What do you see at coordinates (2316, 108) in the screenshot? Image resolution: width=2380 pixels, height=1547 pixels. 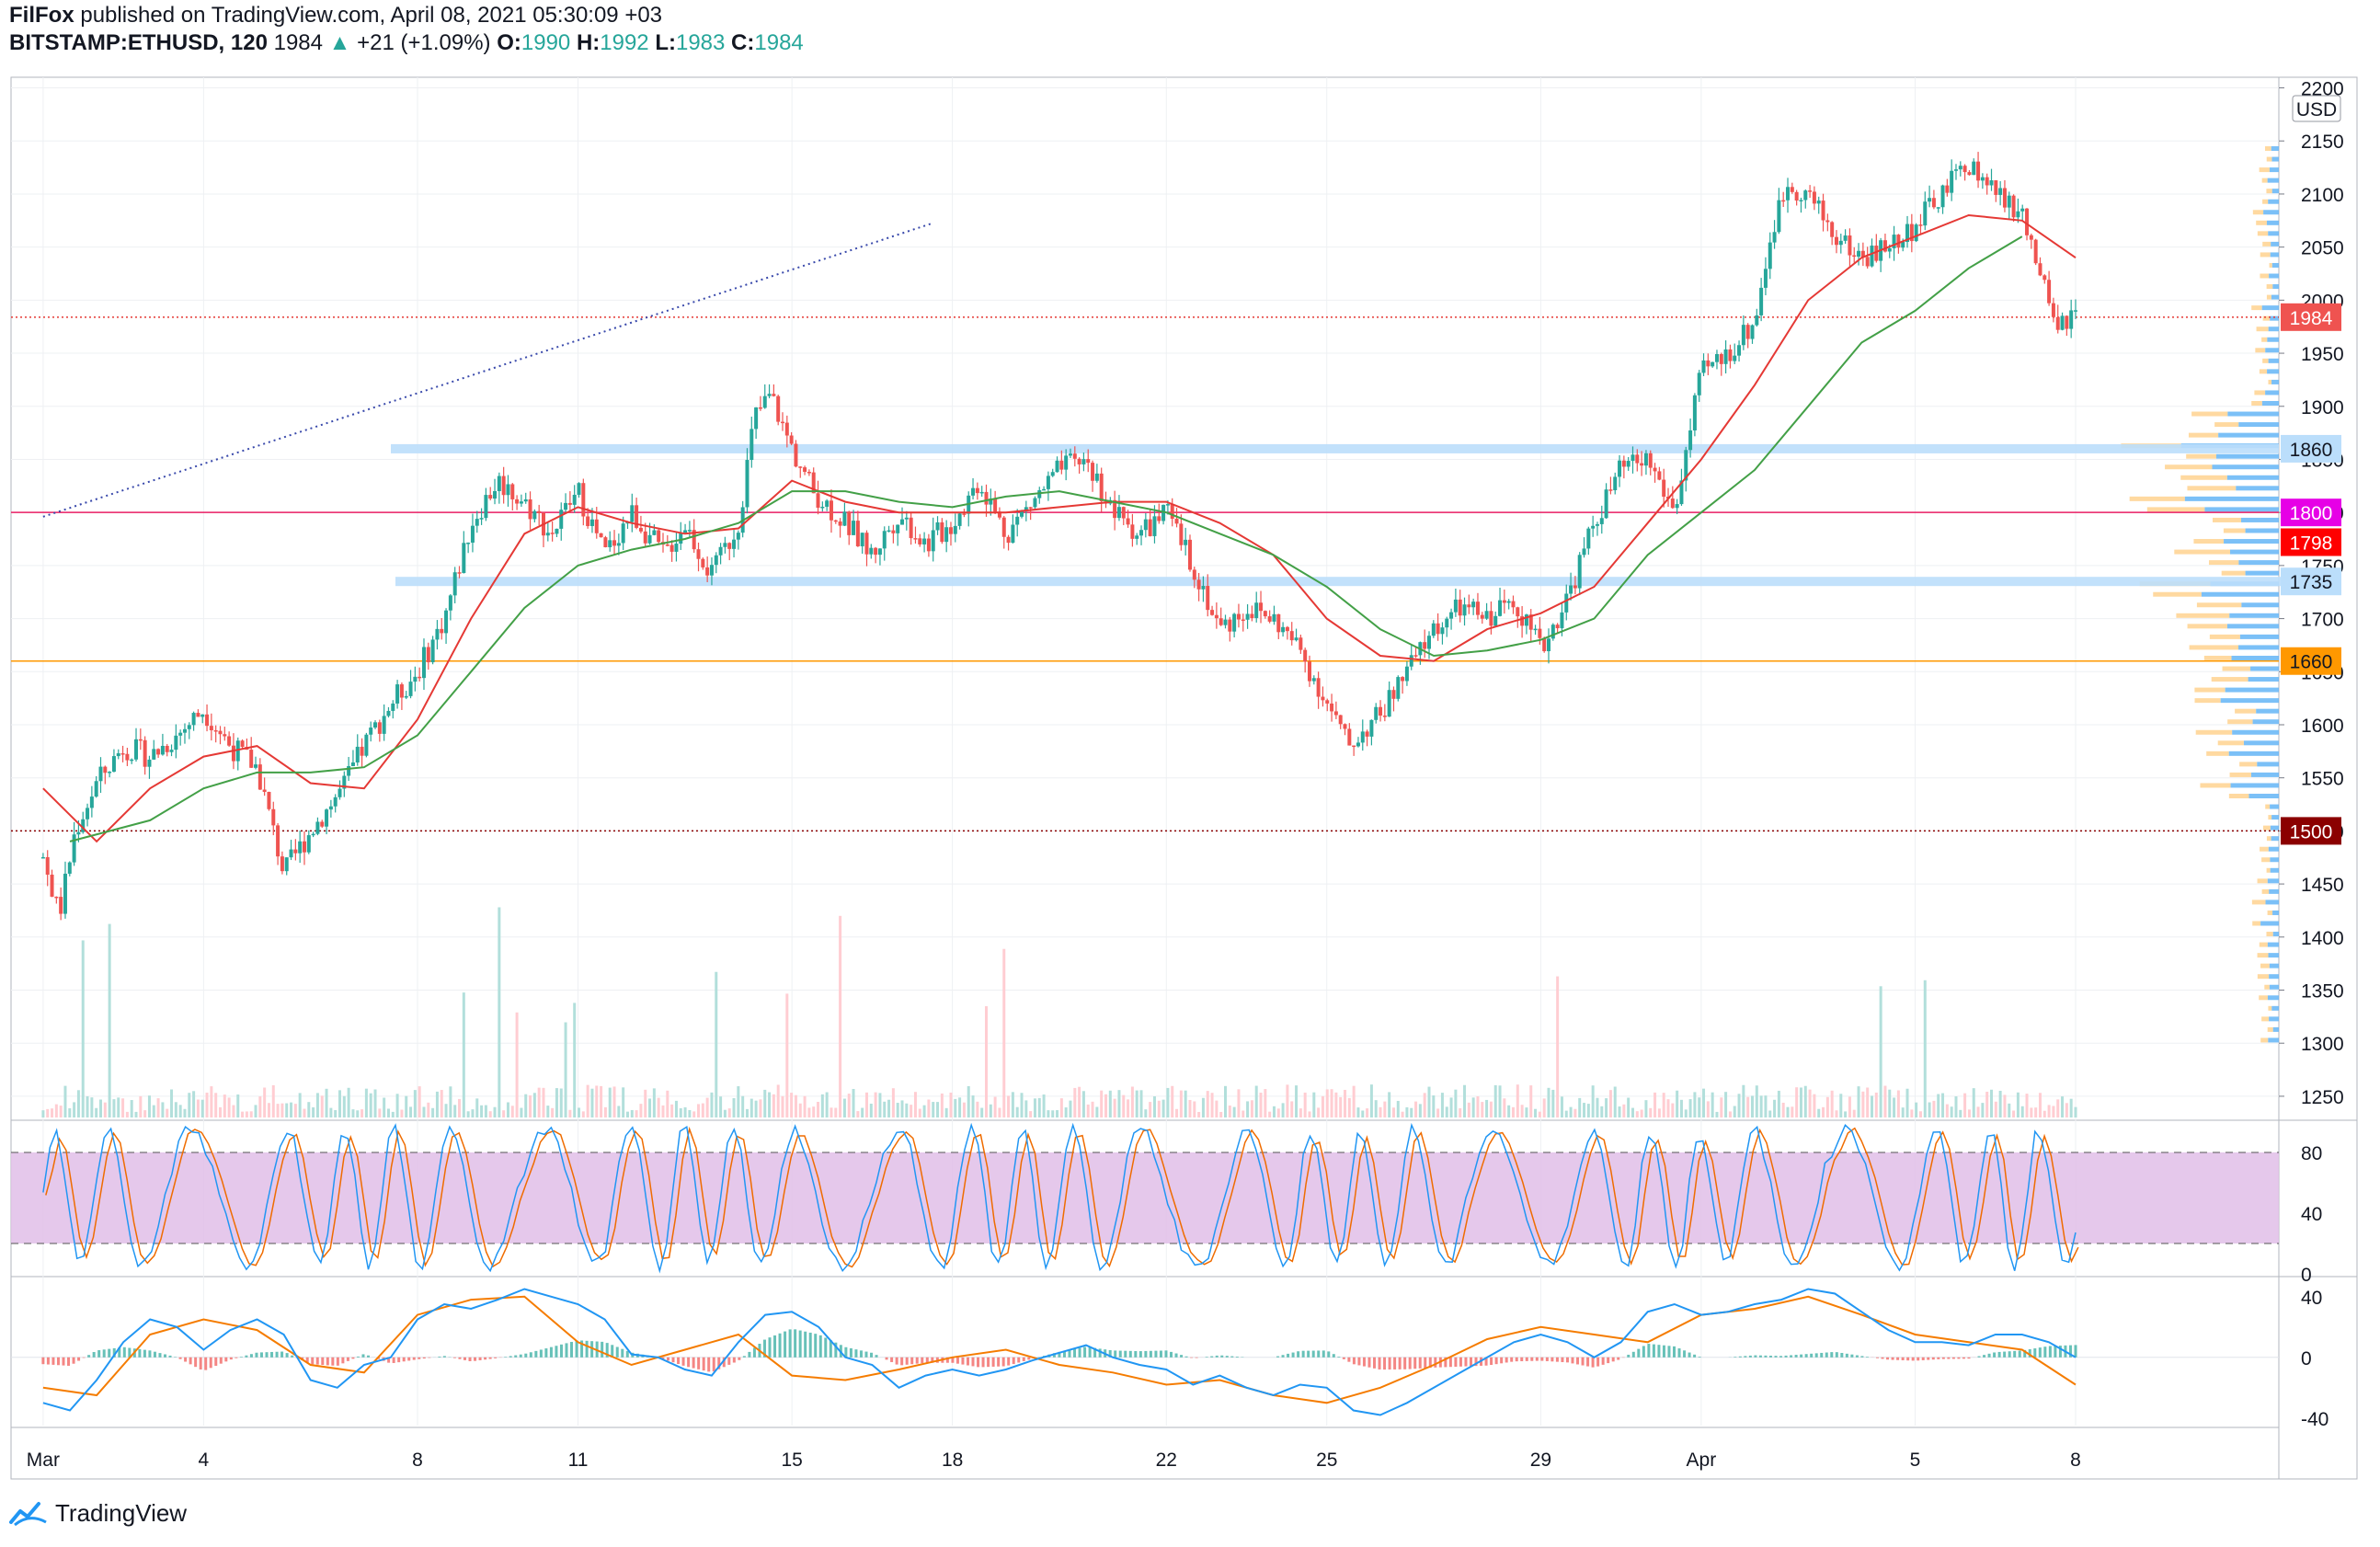 I see `currency-box` at bounding box center [2316, 108].